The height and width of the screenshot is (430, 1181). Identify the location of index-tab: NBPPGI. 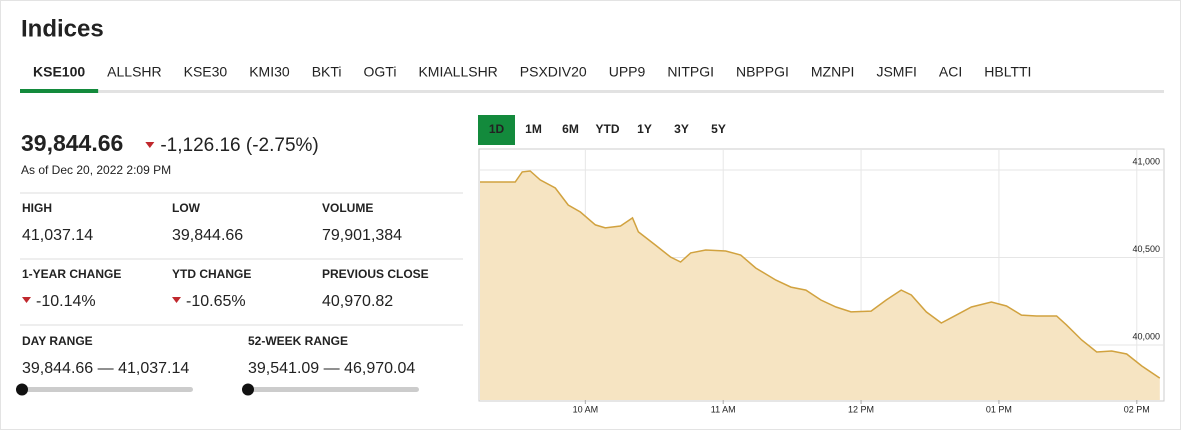
(762, 72).